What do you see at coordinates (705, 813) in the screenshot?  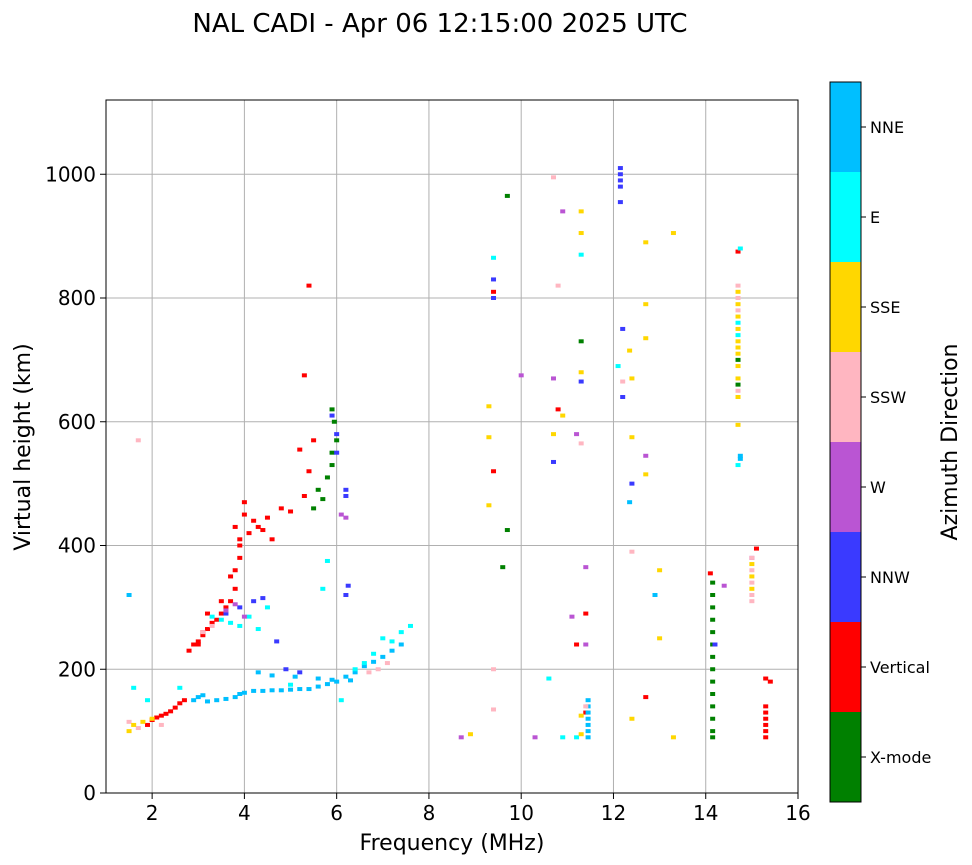 I see `x-tick-label: 14` at bounding box center [705, 813].